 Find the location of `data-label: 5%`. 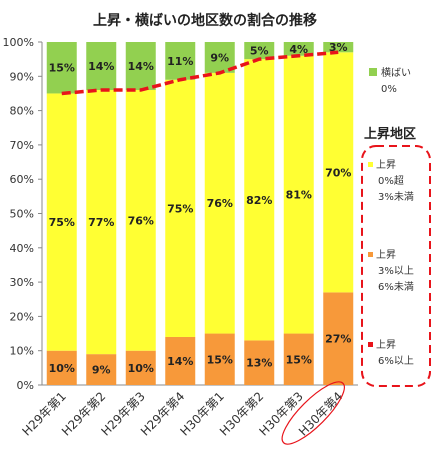

data-label: 5% is located at coordinates (259, 51).